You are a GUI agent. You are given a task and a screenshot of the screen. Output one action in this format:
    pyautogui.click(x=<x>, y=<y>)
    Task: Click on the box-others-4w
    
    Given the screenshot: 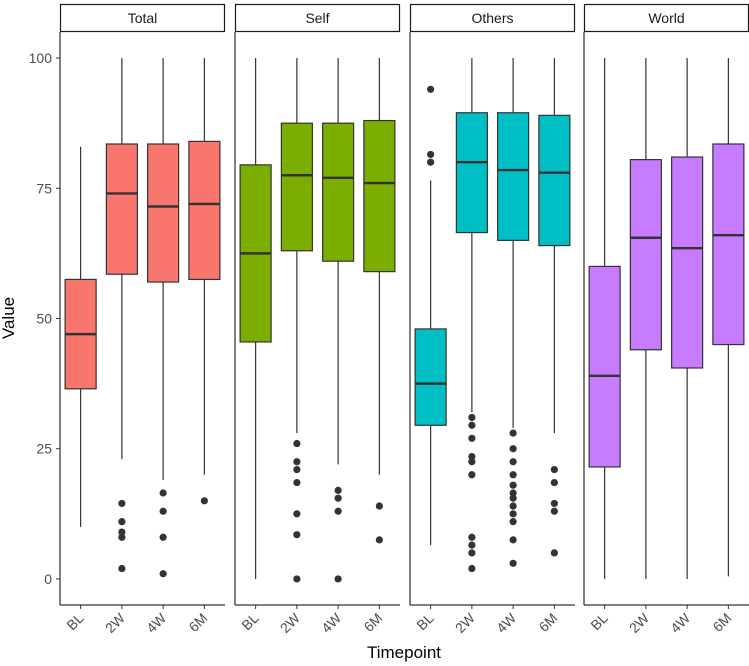 What is the action you would take?
    pyautogui.click(x=513, y=312)
    